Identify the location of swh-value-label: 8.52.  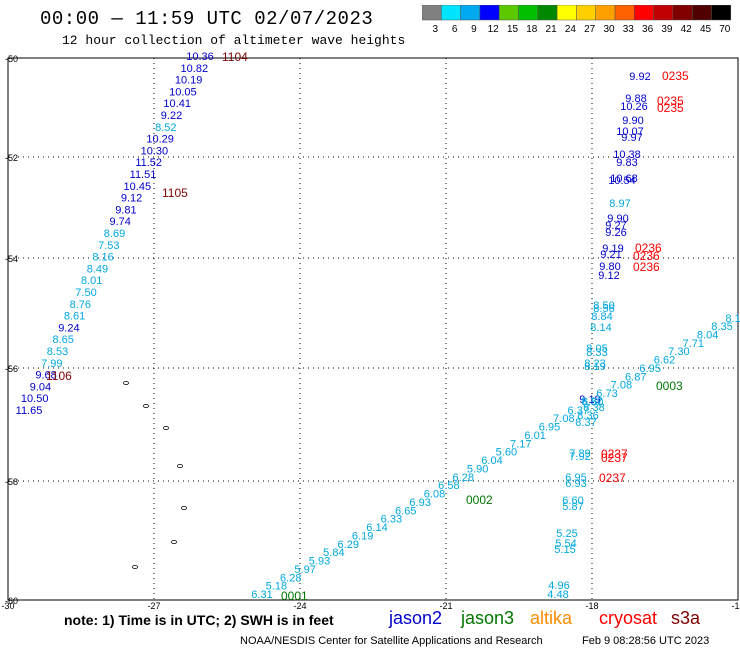
(165, 128).